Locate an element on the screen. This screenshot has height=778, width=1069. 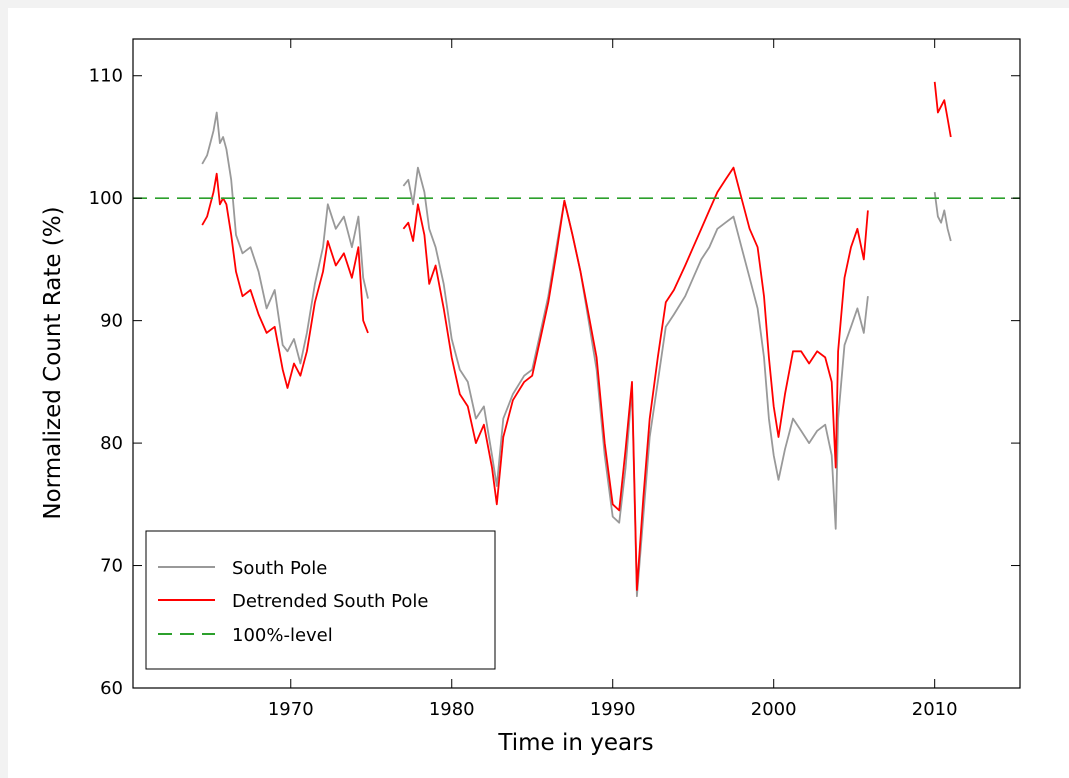
y-tick-label-110: 110 is located at coordinates (106, 76).